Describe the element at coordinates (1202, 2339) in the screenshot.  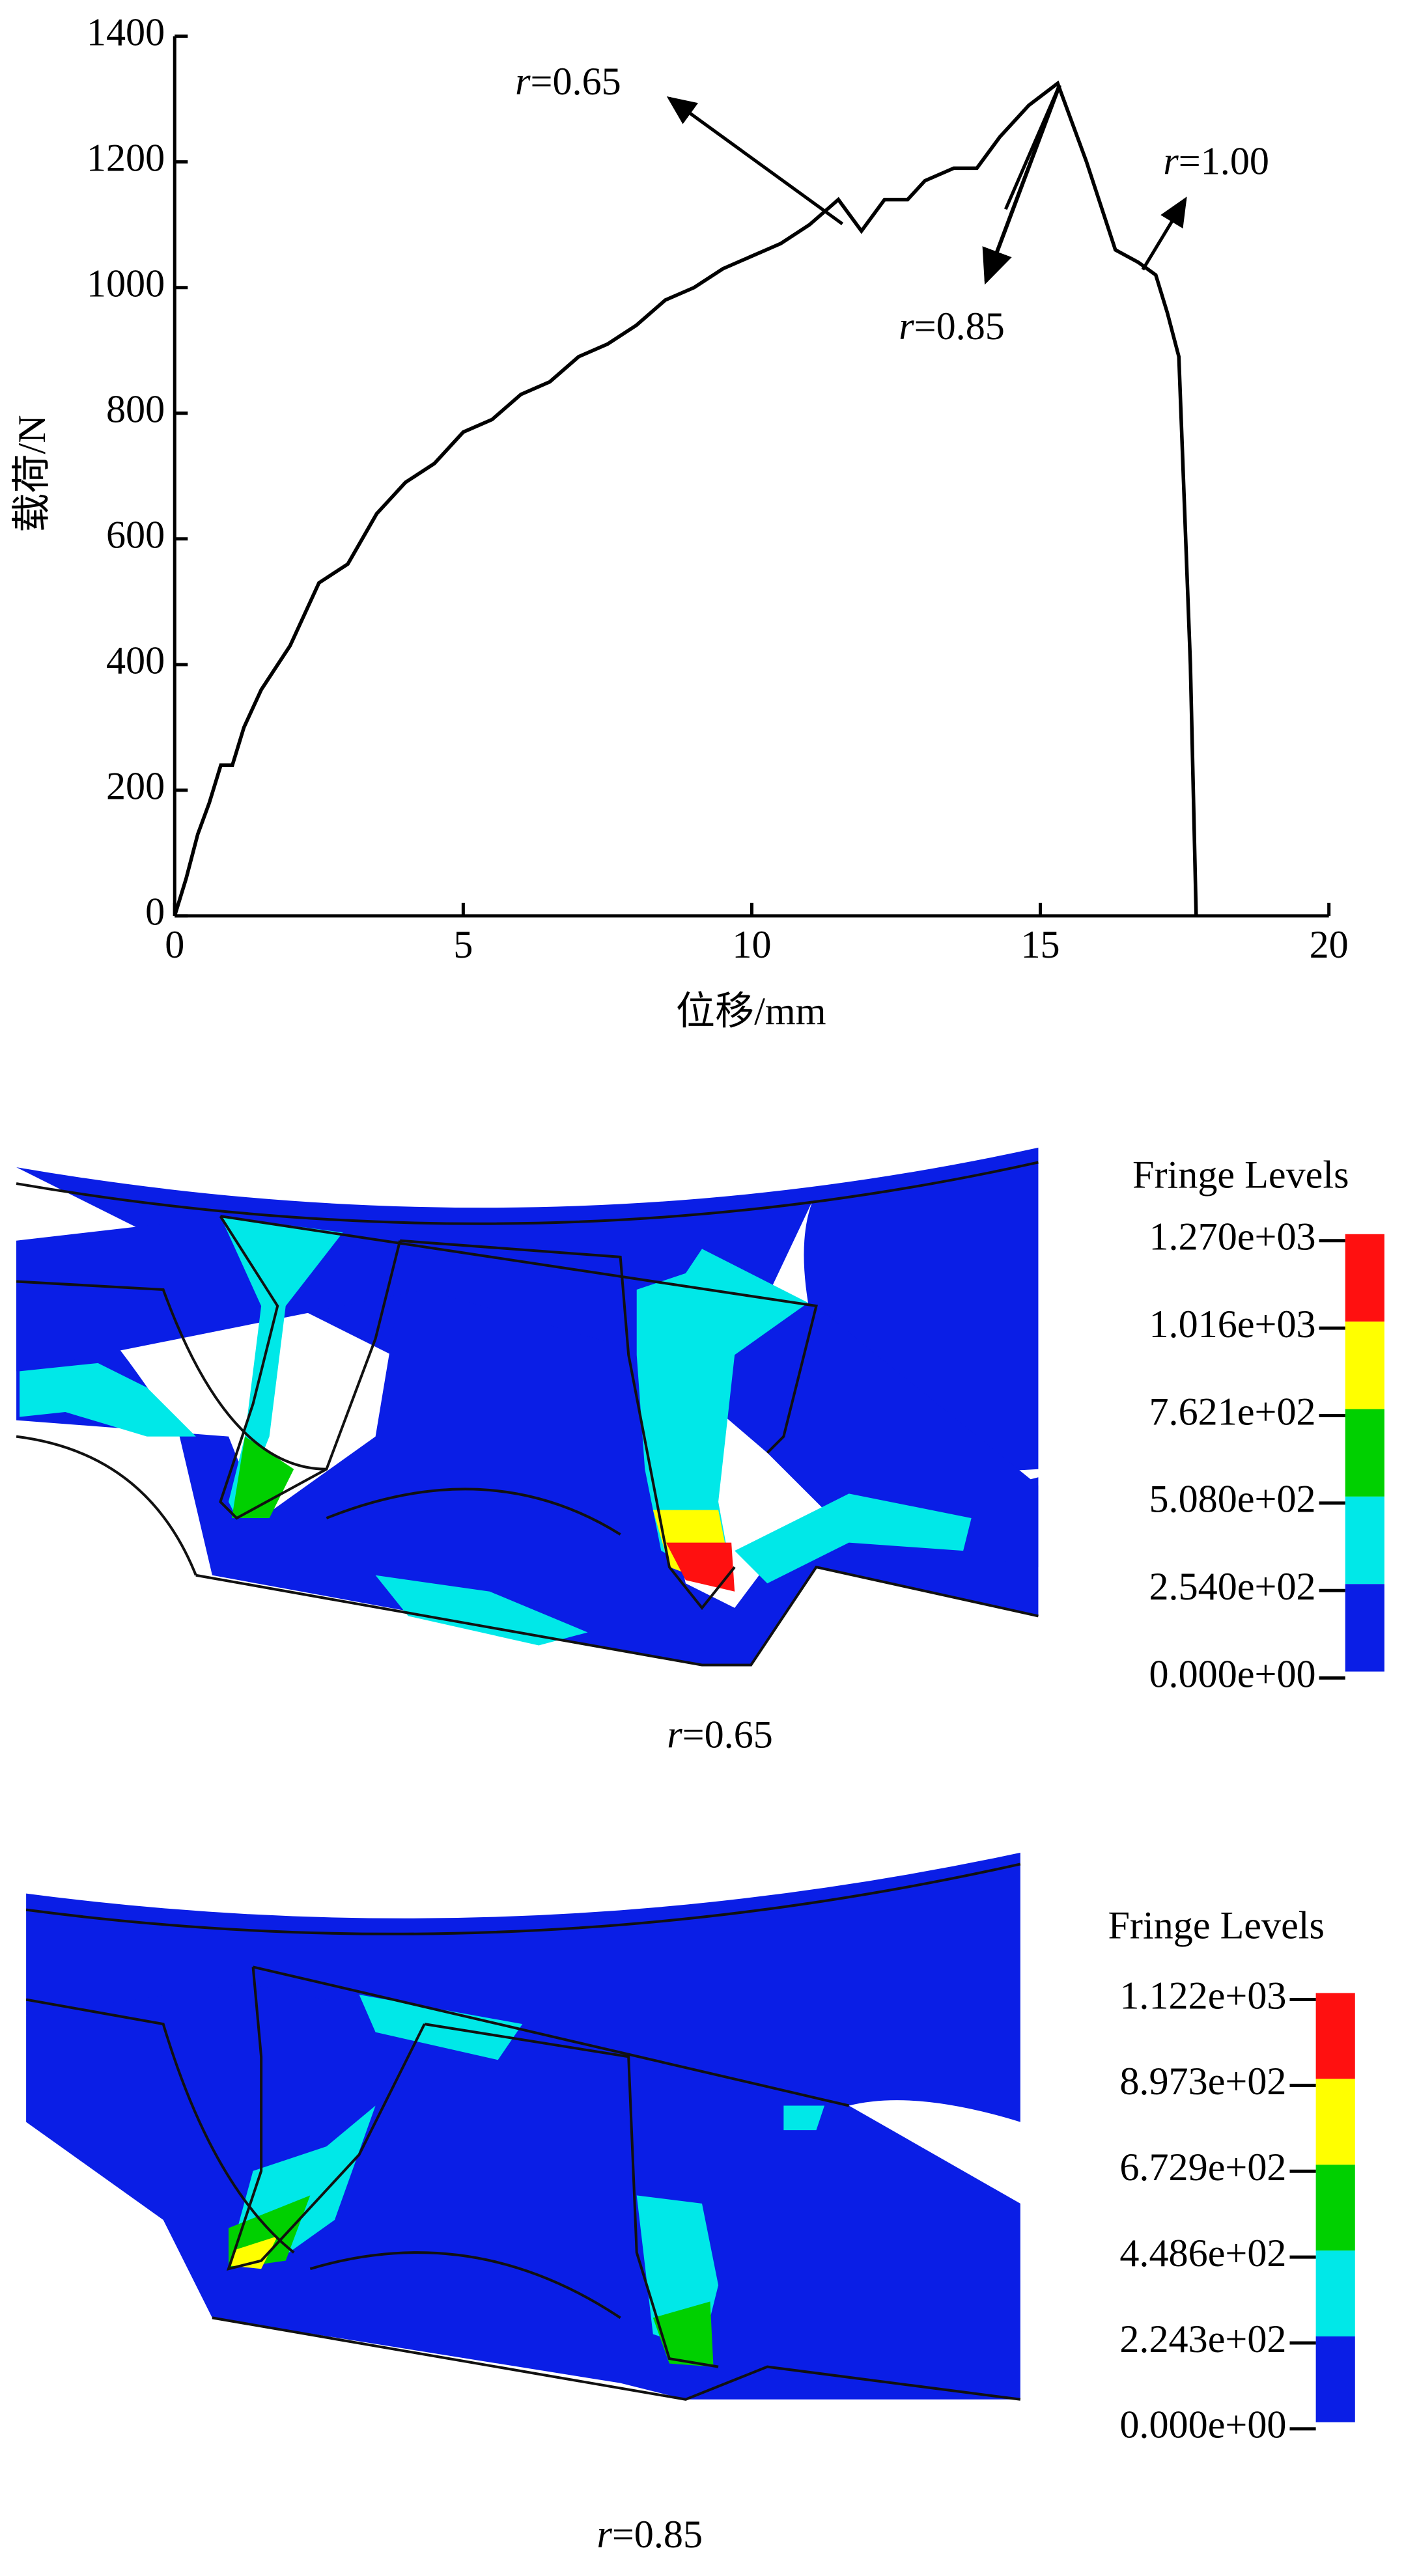
I see `legend-label: 2.243e+02` at that location.